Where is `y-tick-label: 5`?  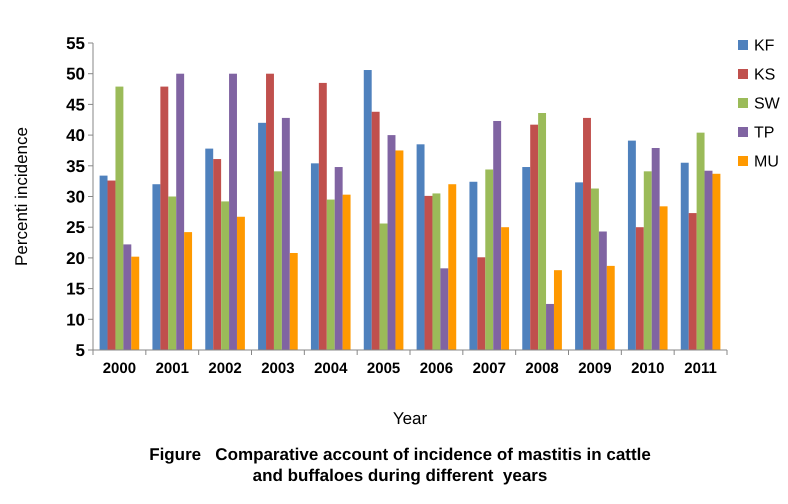 y-tick-label: 5 is located at coordinates (80, 350).